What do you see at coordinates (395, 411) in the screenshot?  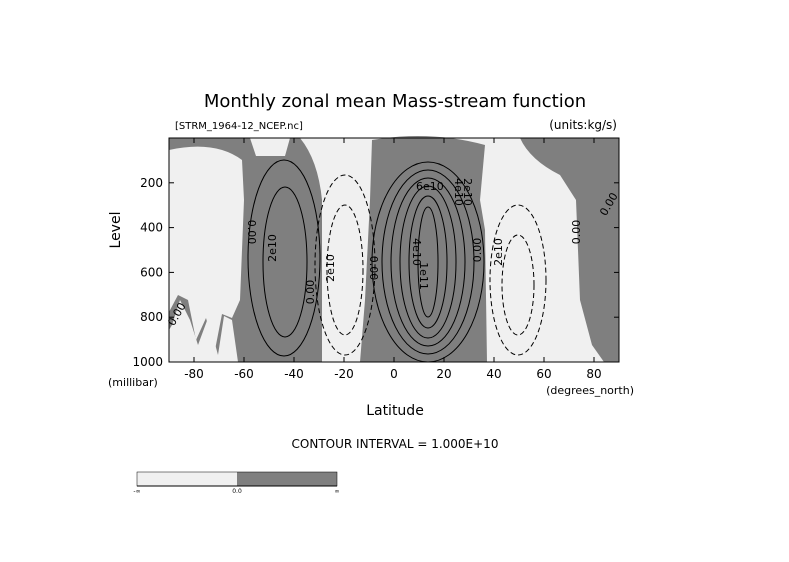 I see `x-axis-label: Latitude` at bounding box center [395, 411].